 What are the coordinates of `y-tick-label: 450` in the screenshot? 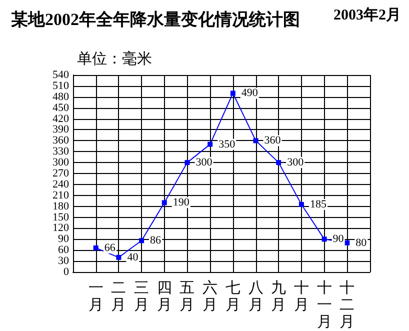 It's located at (61, 108).